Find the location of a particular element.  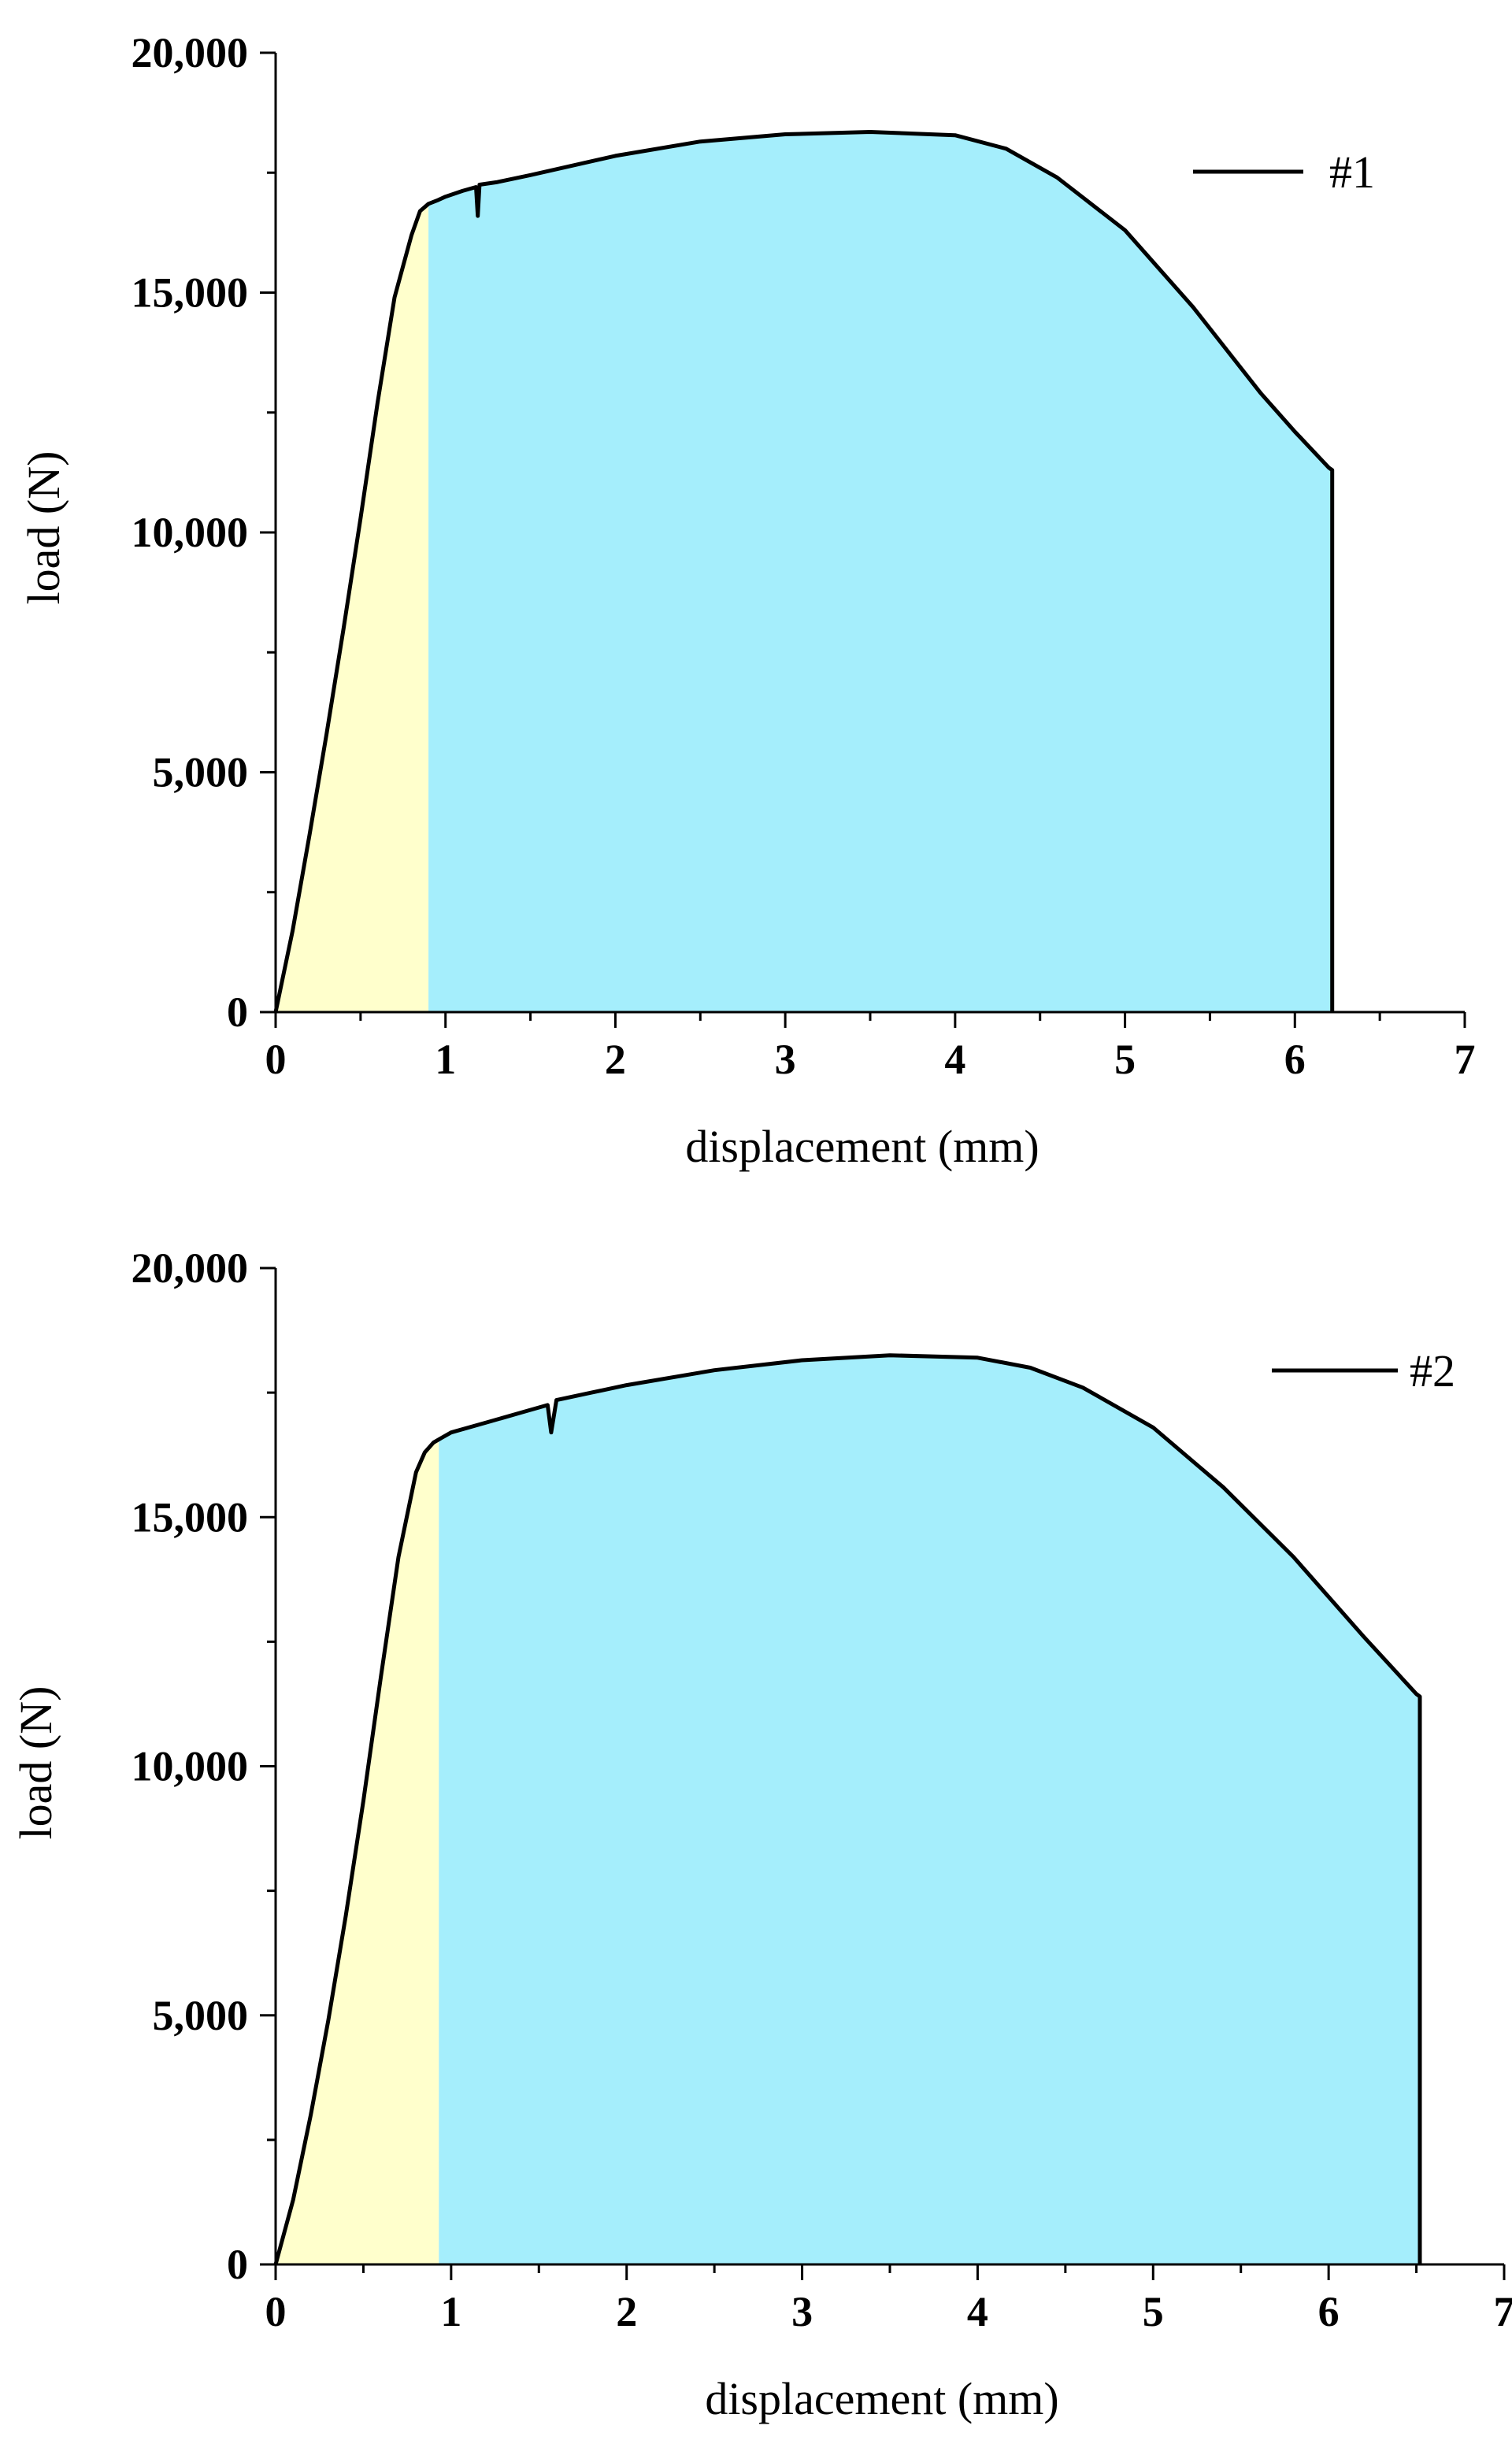

legend-label: #1 is located at coordinates (1352, 172).